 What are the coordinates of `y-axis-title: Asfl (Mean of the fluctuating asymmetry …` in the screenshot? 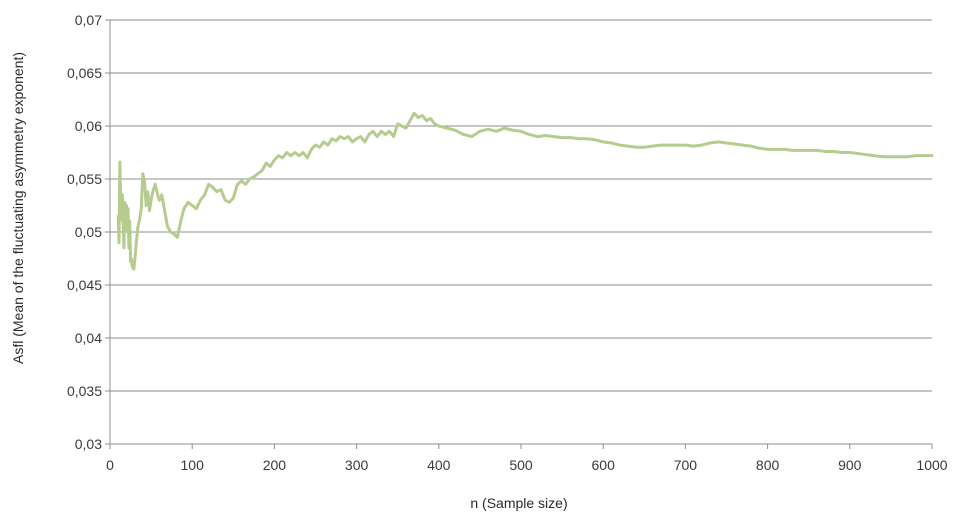 It's located at (18, 208).